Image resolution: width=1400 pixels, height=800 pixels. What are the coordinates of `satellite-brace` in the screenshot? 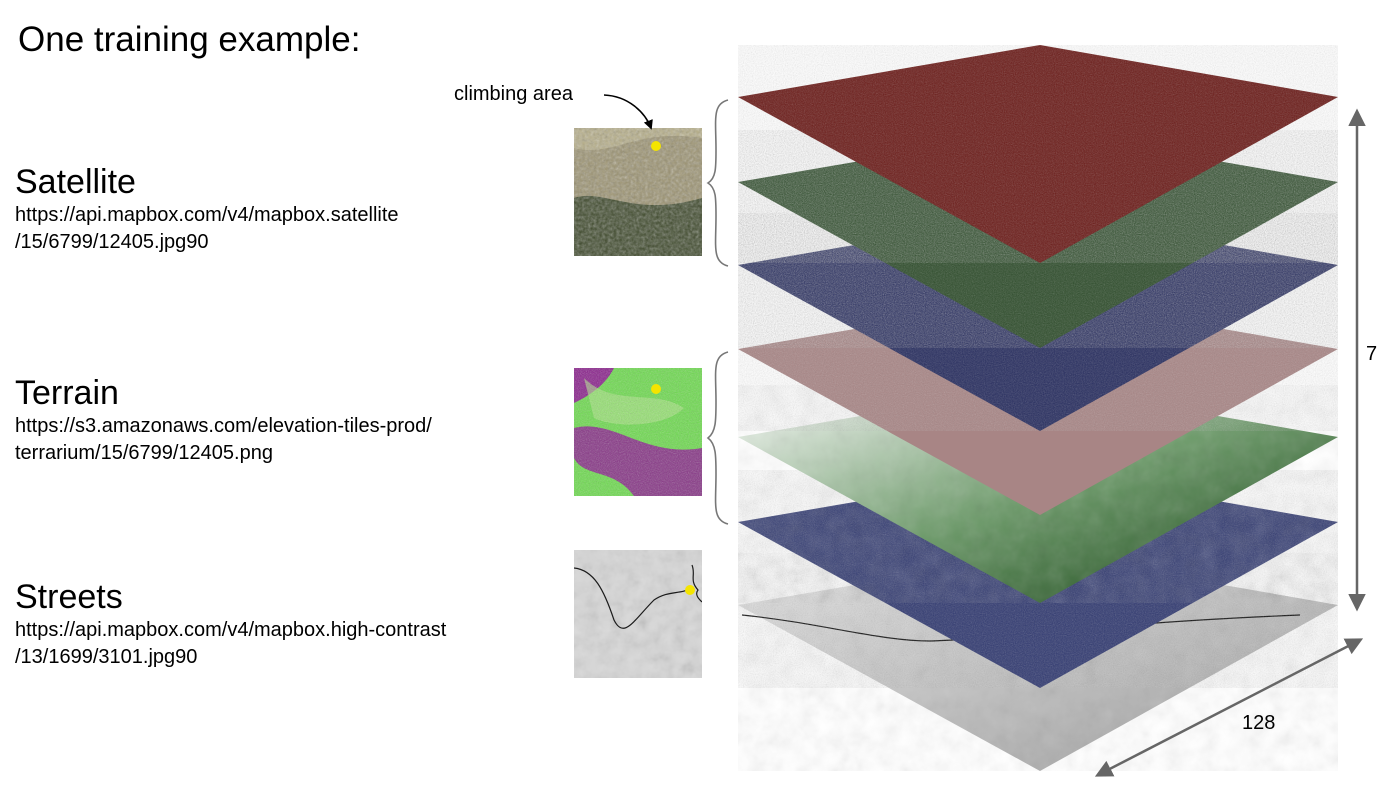 It's located at (717, 183).